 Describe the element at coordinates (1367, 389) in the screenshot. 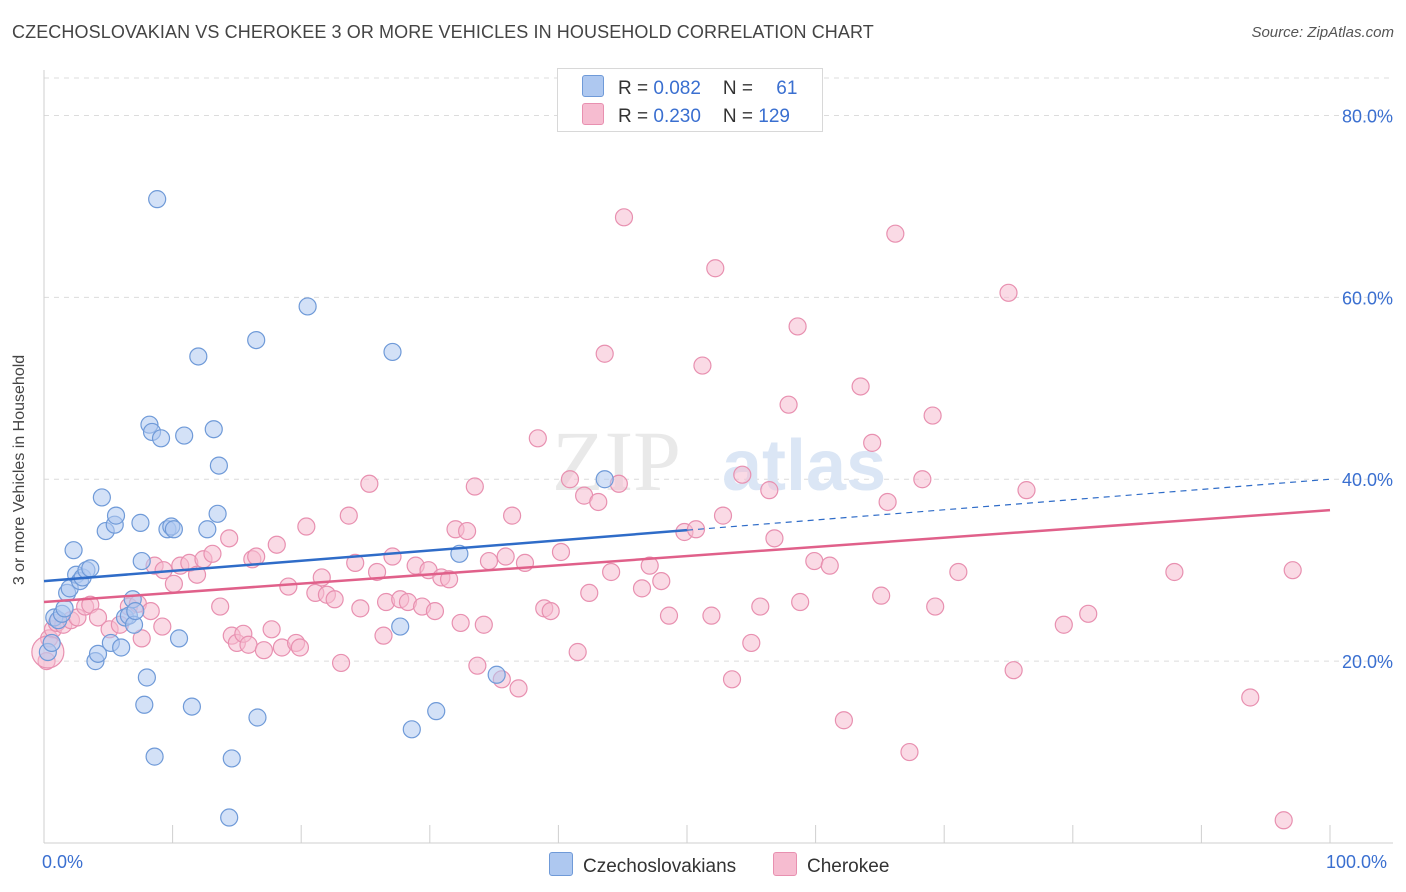

I see `y-tick-labels: 20.0% 40.0% 60.0% 80.0%` at that location.